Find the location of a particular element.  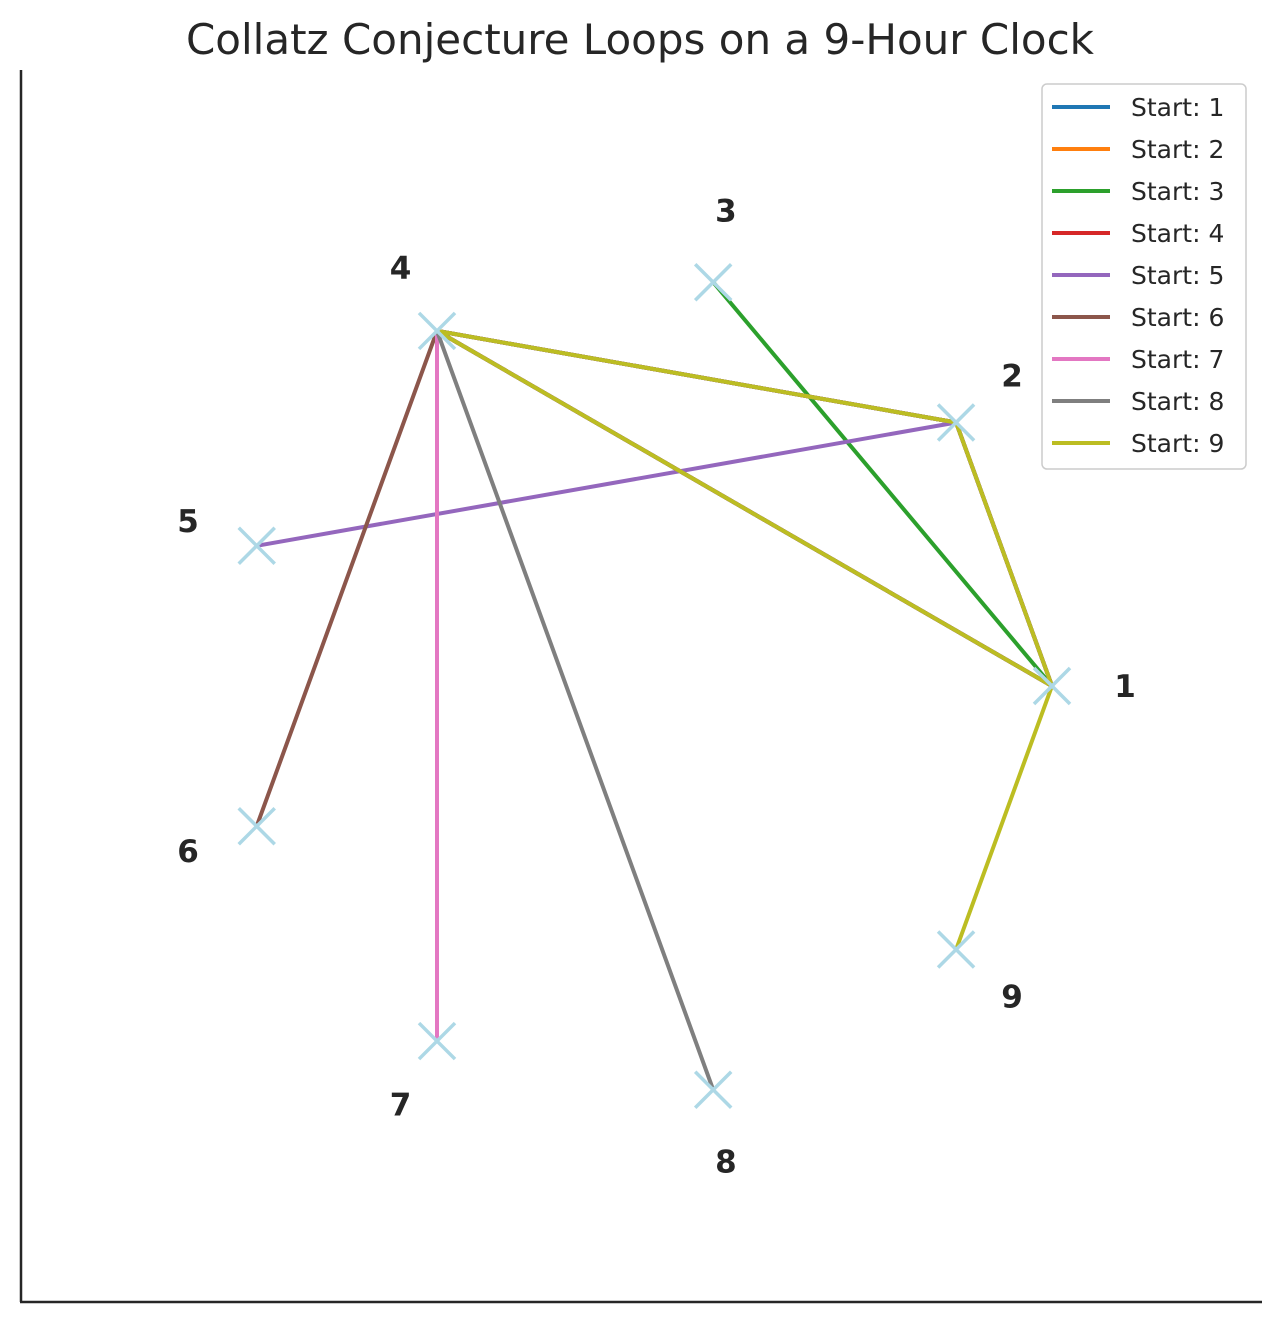

legend-label-start-6: Start: 6 is located at coordinates (1177, 317).